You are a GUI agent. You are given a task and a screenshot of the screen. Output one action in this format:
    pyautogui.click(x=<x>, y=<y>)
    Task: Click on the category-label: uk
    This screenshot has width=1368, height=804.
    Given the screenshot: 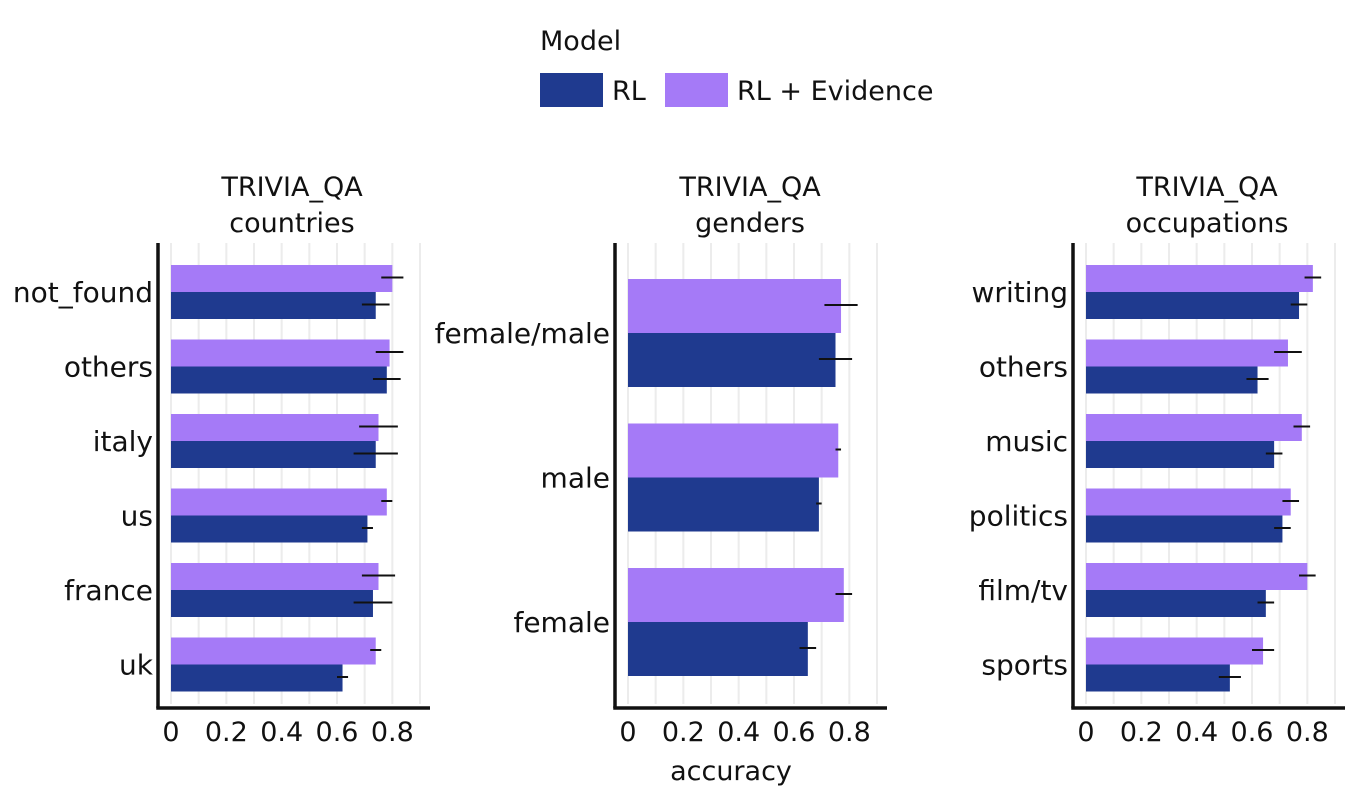 What is the action you would take?
    pyautogui.click(x=136, y=665)
    